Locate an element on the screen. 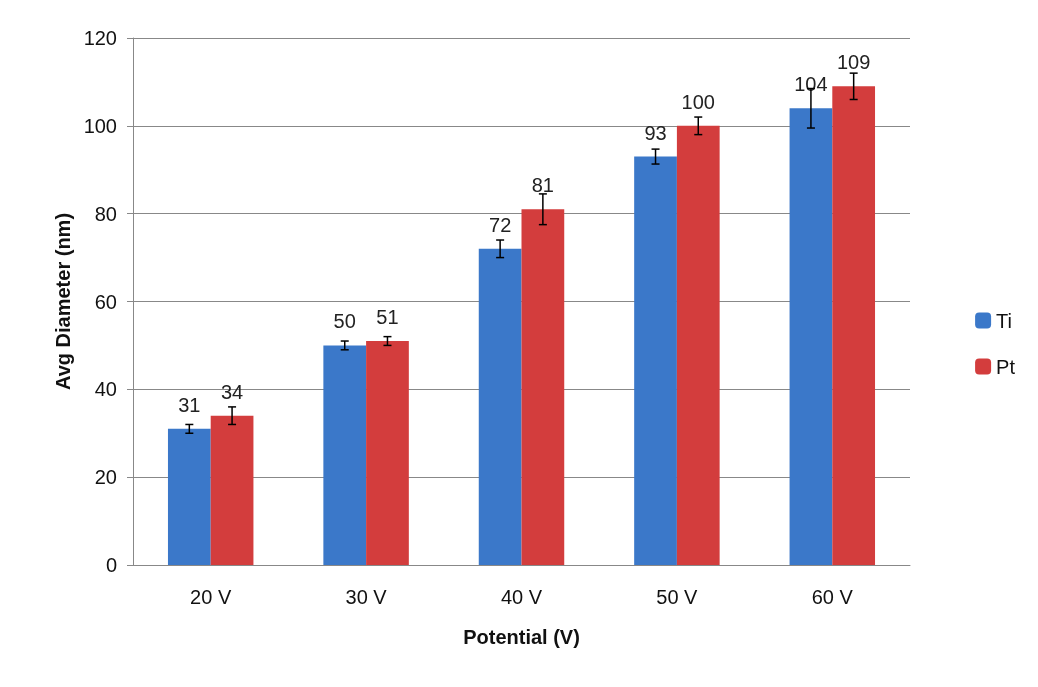 The image size is (1038, 687). x-axis-title: Potential (V) is located at coordinates (521, 637).